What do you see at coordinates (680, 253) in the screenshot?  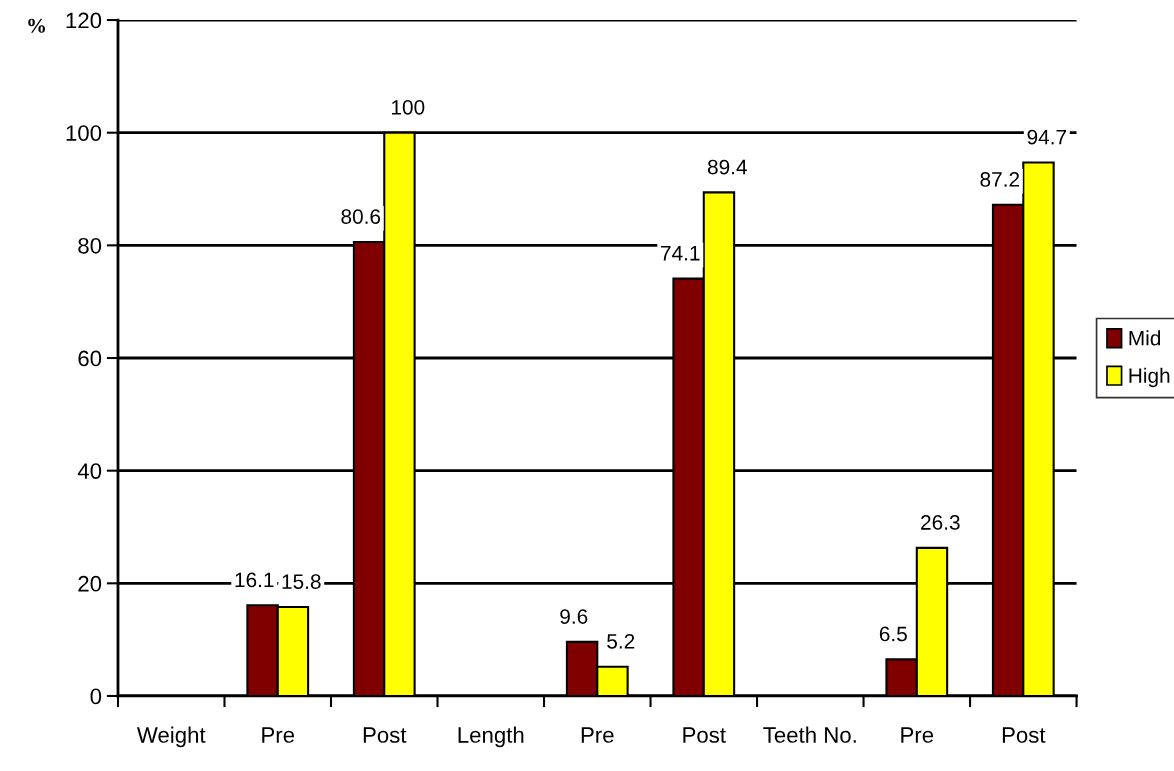 I see `data-label: 74.1` at bounding box center [680, 253].